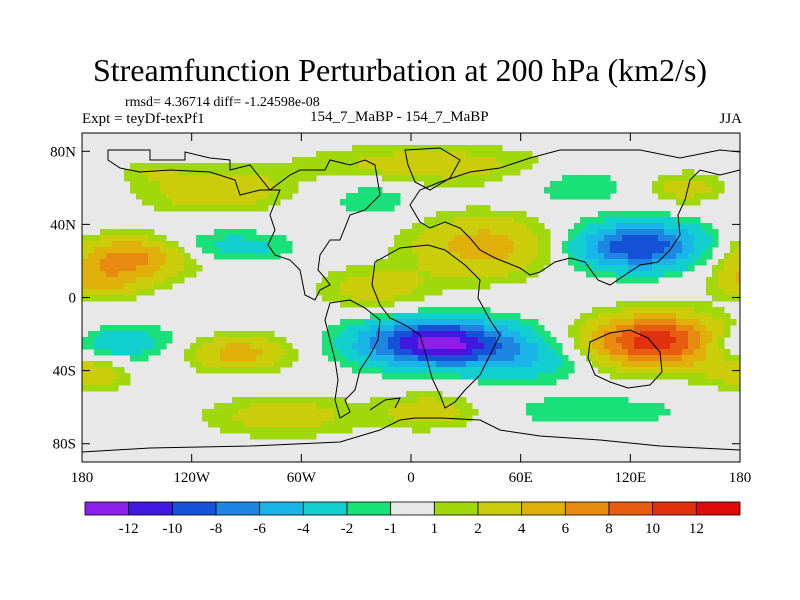  Describe the element at coordinates (325, 508) in the screenshot. I see `colorbar-swatch` at that location.